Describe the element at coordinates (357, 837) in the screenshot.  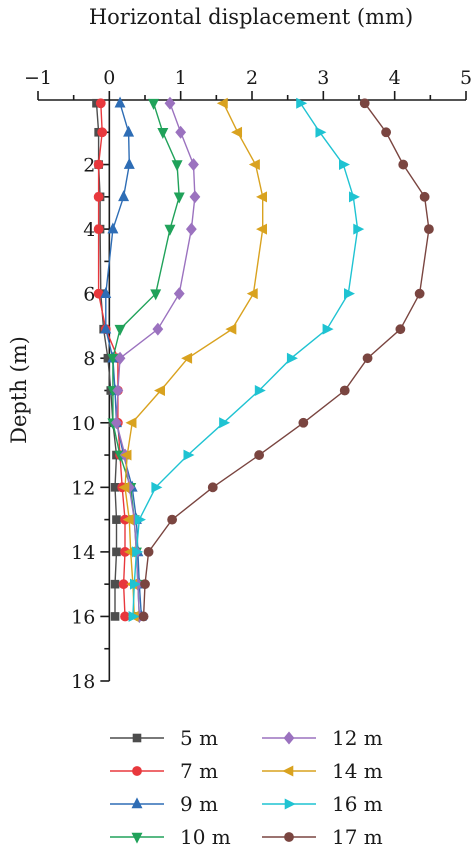
I see `legend-label: 17 m` at that location.